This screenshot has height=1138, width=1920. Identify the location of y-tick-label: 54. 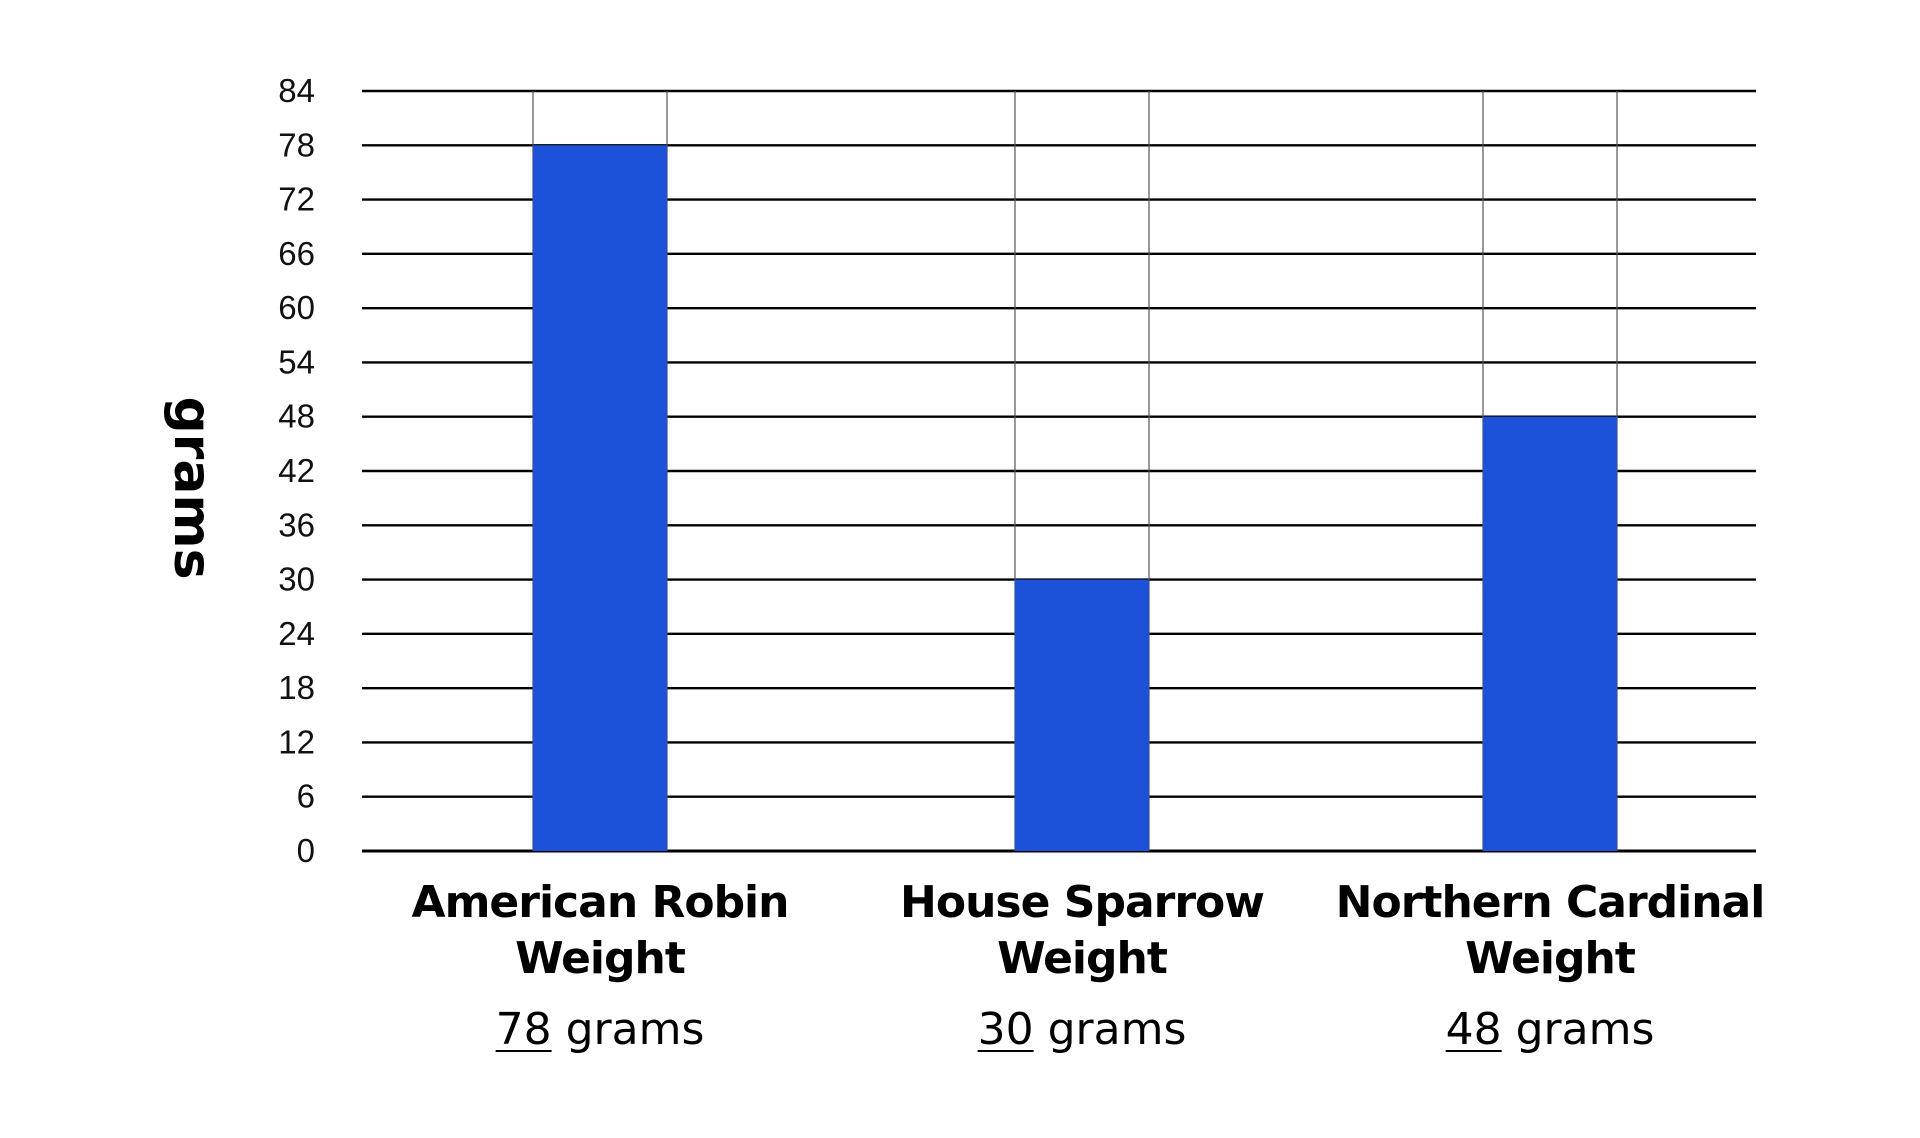
(296, 361).